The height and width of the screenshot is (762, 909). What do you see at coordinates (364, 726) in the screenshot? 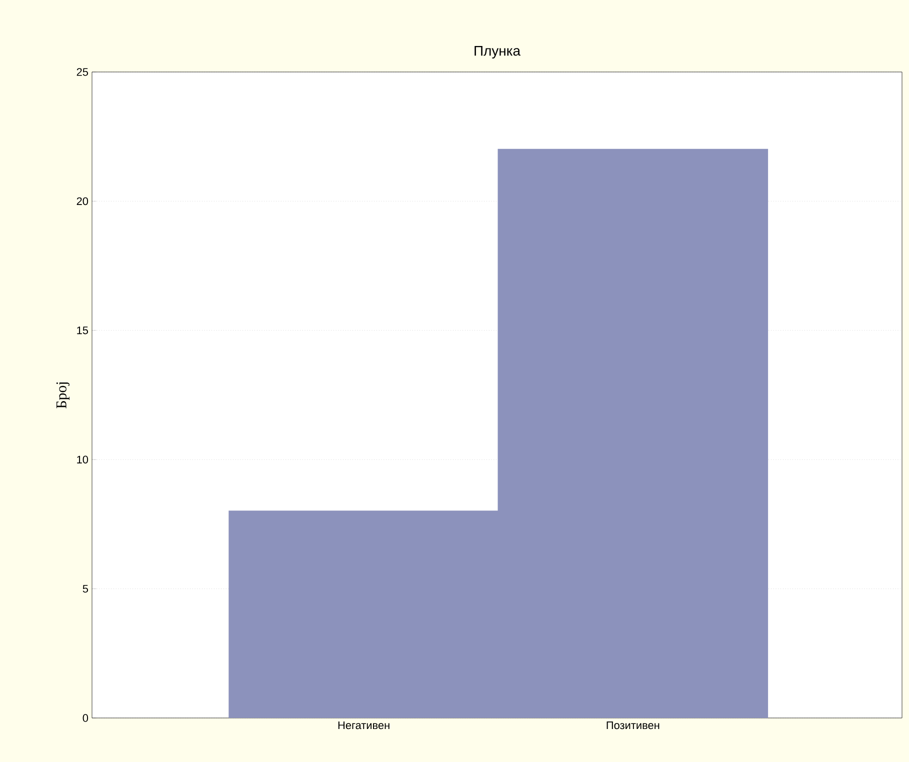
I see `x-tick-label: Негативен` at bounding box center [364, 726].